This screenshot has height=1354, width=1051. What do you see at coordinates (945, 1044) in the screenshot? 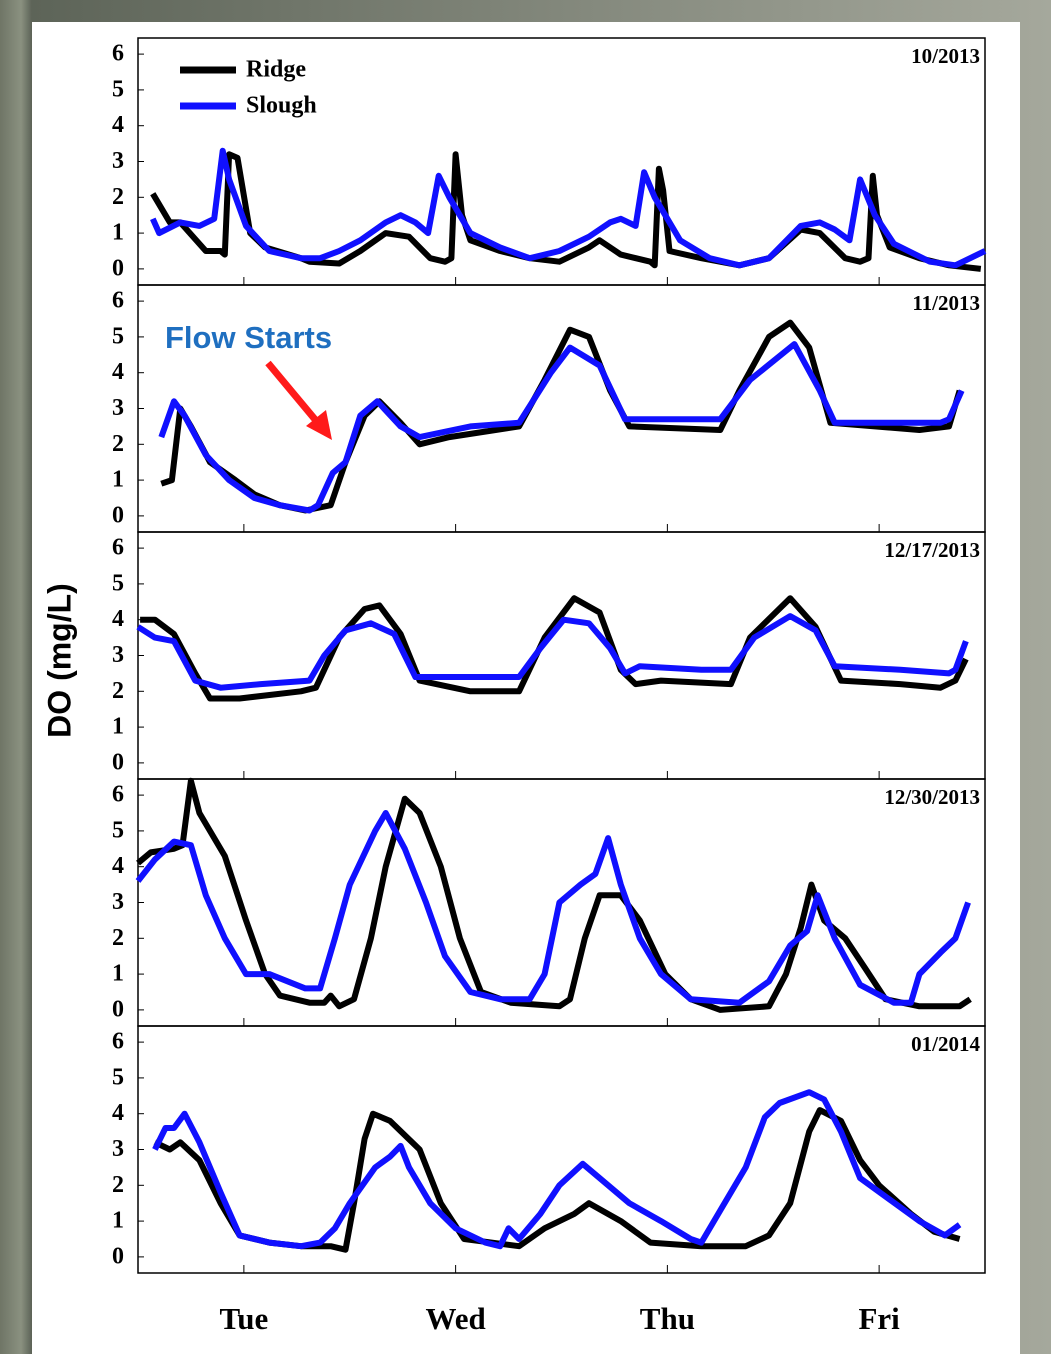
I see `panel-title: 01/2014` at bounding box center [945, 1044].